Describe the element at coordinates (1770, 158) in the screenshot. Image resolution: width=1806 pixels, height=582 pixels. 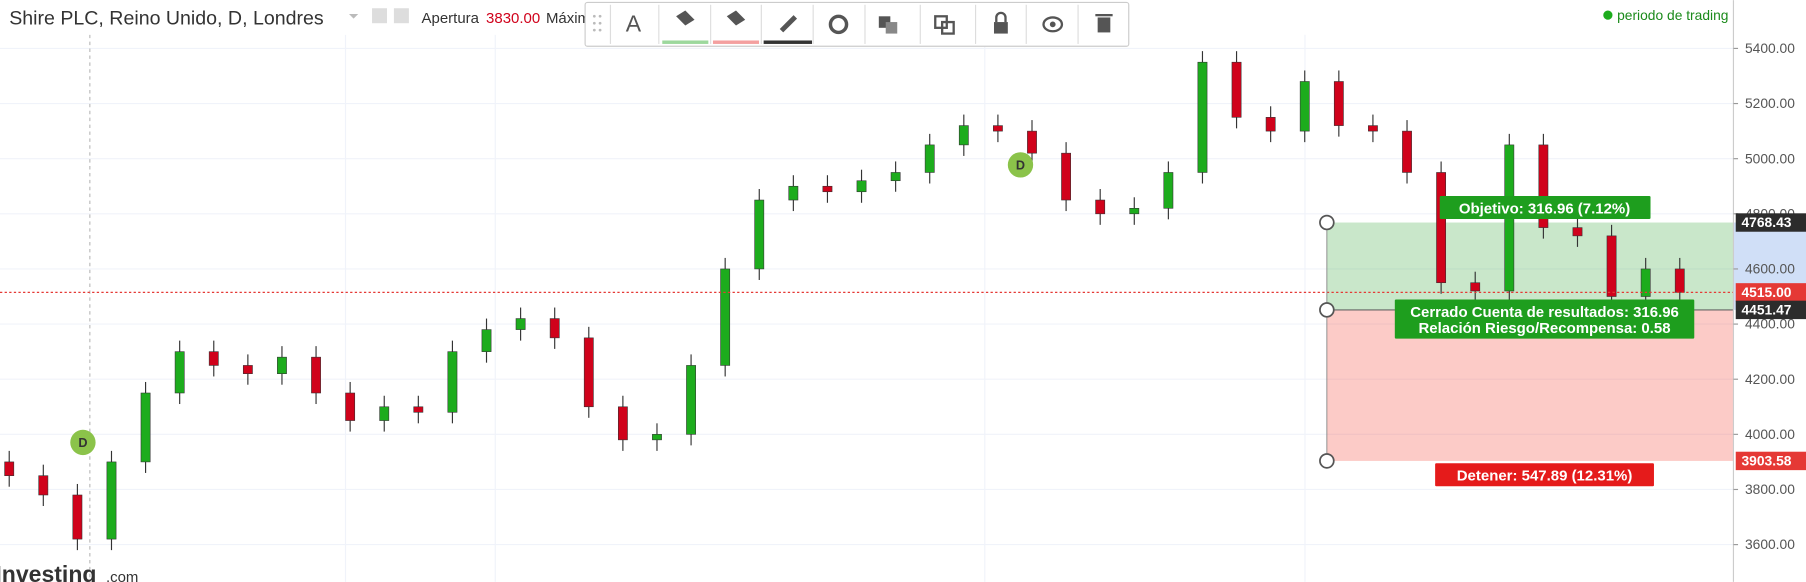
I see `y-tick-label: 5000.00` at that location.